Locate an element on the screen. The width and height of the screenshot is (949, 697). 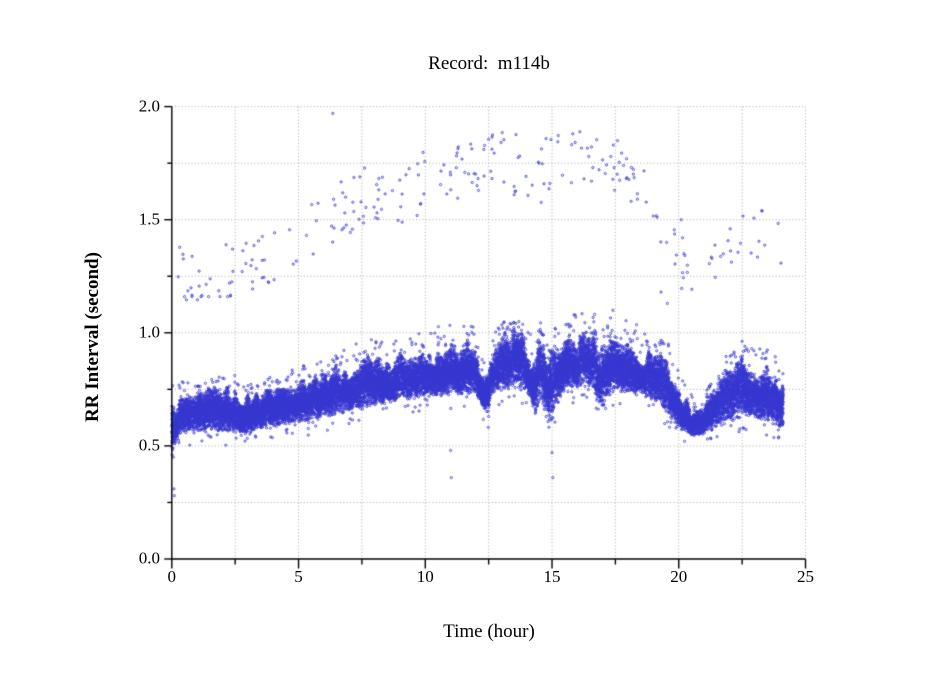
y-tick-label-1.0: 1.0 is located at coordinates (149, 332).